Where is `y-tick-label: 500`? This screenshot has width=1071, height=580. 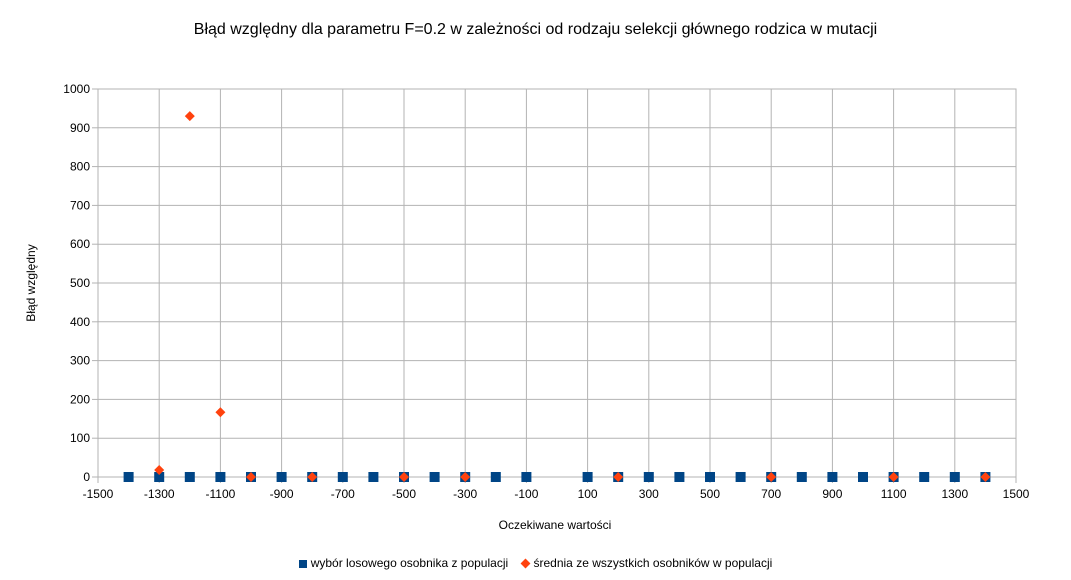
y-tick-label: 500 is located at coordinates (80, 283).